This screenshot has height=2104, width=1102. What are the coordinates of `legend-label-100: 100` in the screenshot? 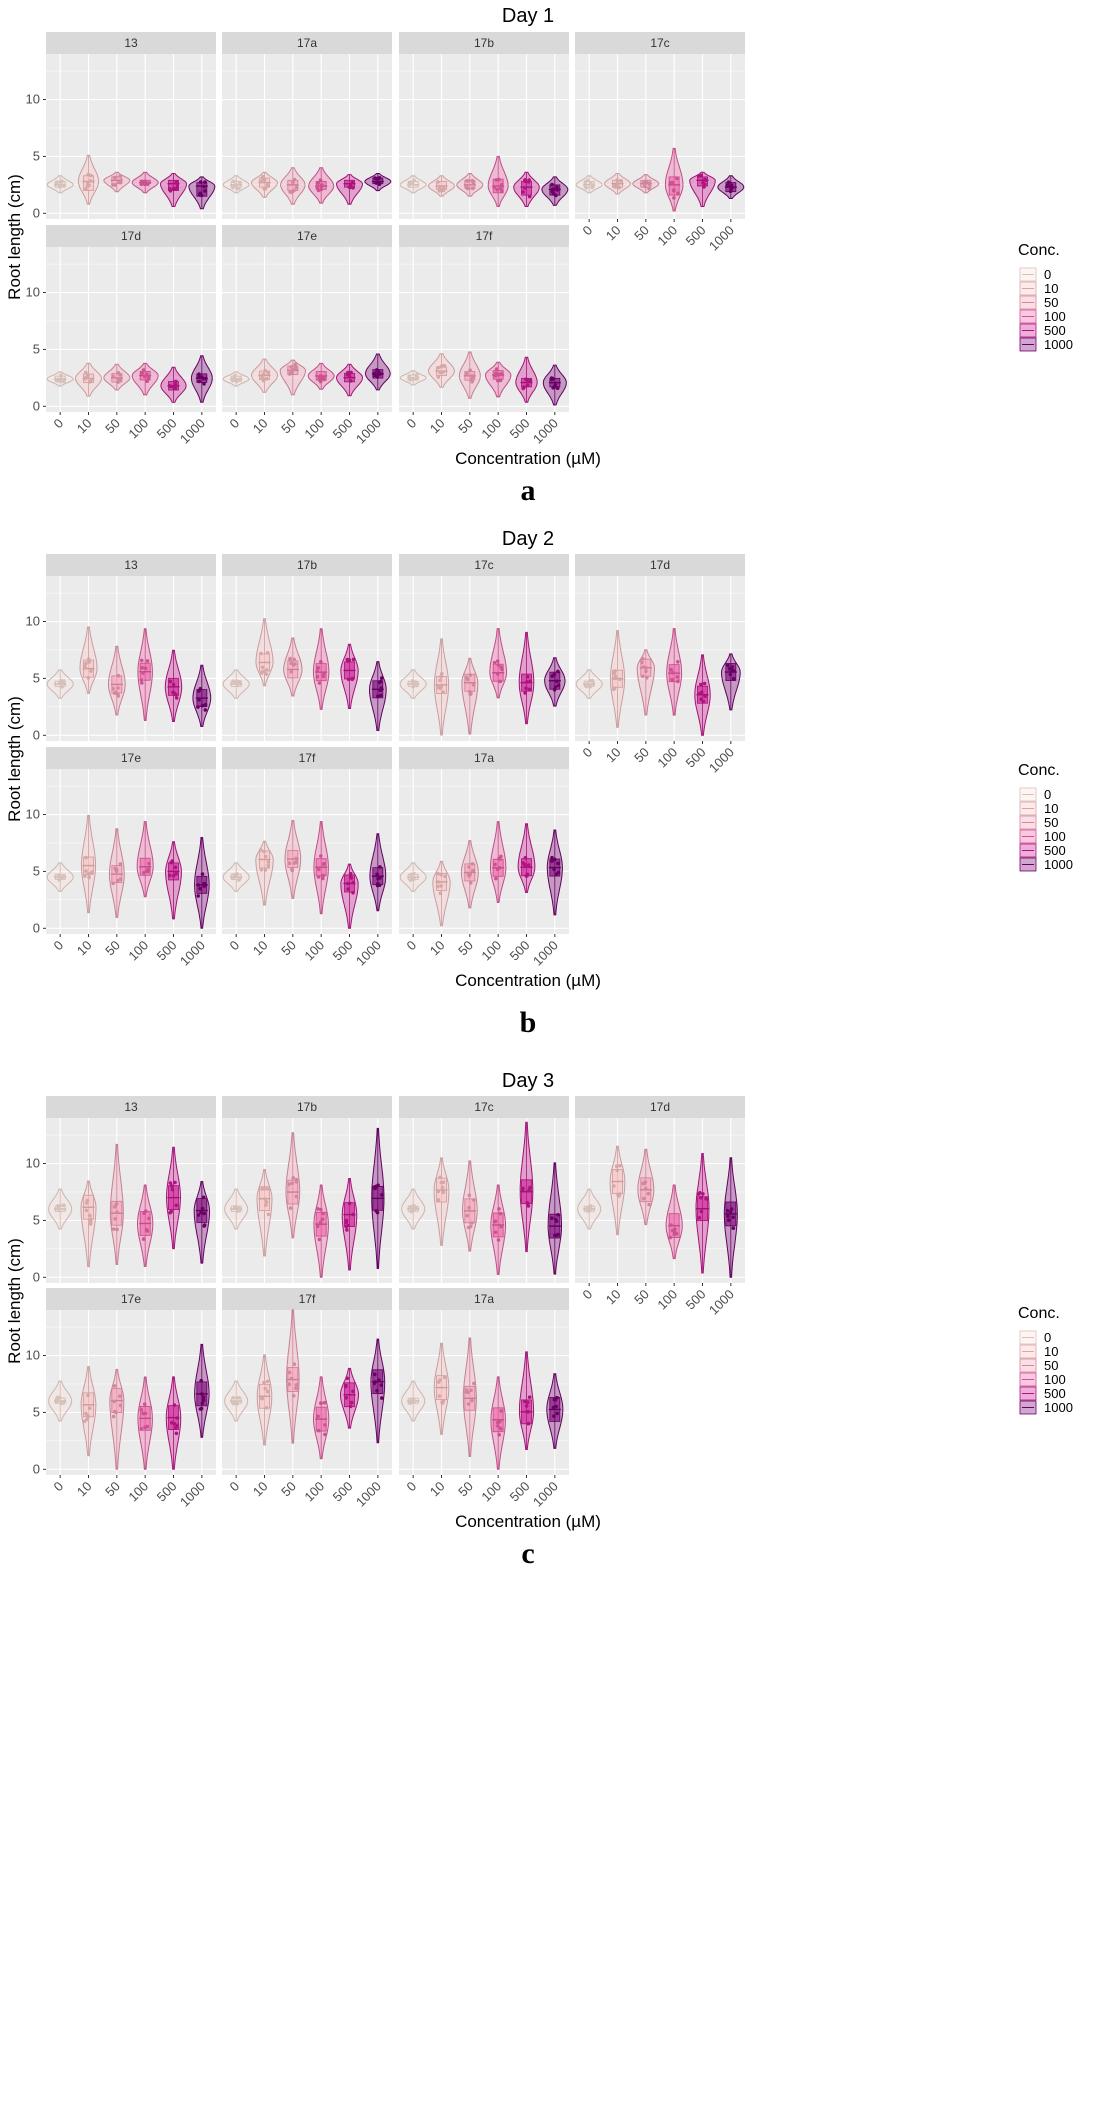 It's located at (1055, 316).